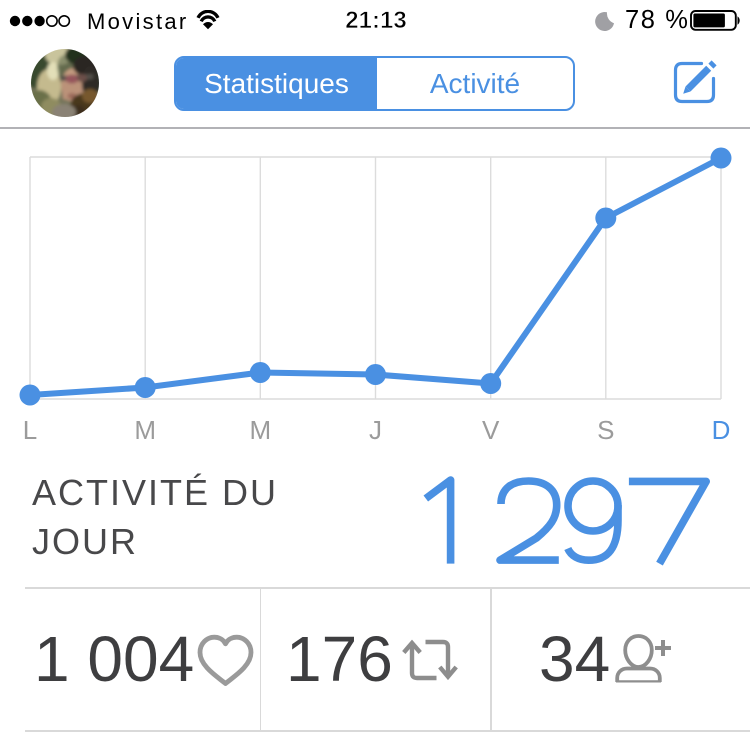 This screenshot has width=750, height=739. What do you see at coordinates (491, 430) in the screenshot?
I see `svg-text: V` at bounding box center [491, 430].